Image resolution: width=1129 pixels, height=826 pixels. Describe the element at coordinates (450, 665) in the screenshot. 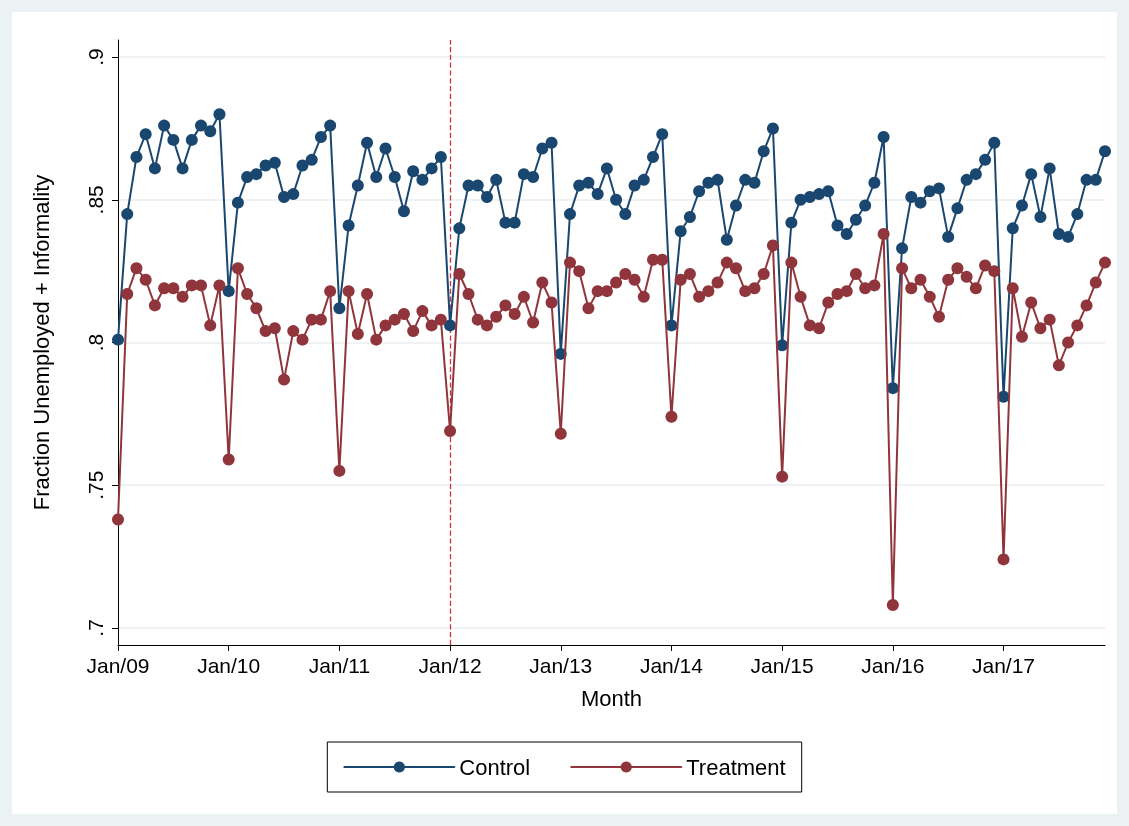

I see `x-tick-label: Jan/12` at that location.